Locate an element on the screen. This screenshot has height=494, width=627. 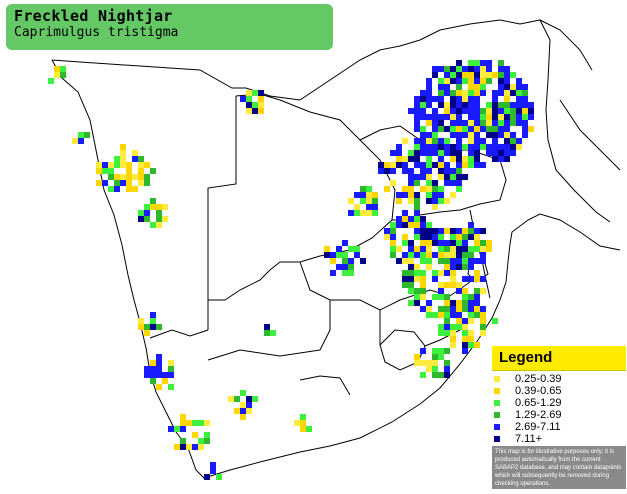
border-malawi is located at coordinates (566, 45).